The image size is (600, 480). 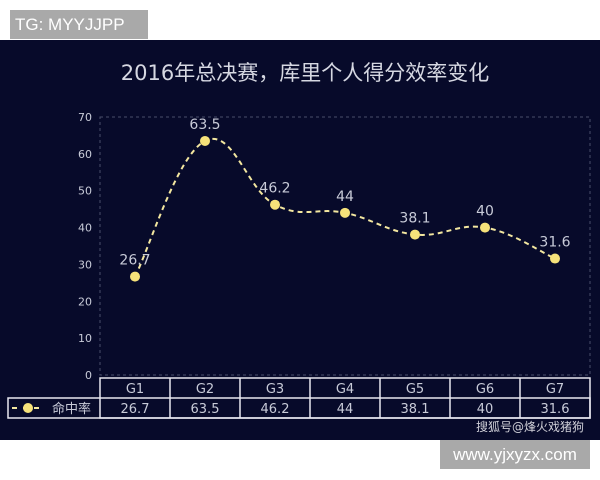 I want to click on top-label: TG: MYYJJPP, so click(x=79, y=24).